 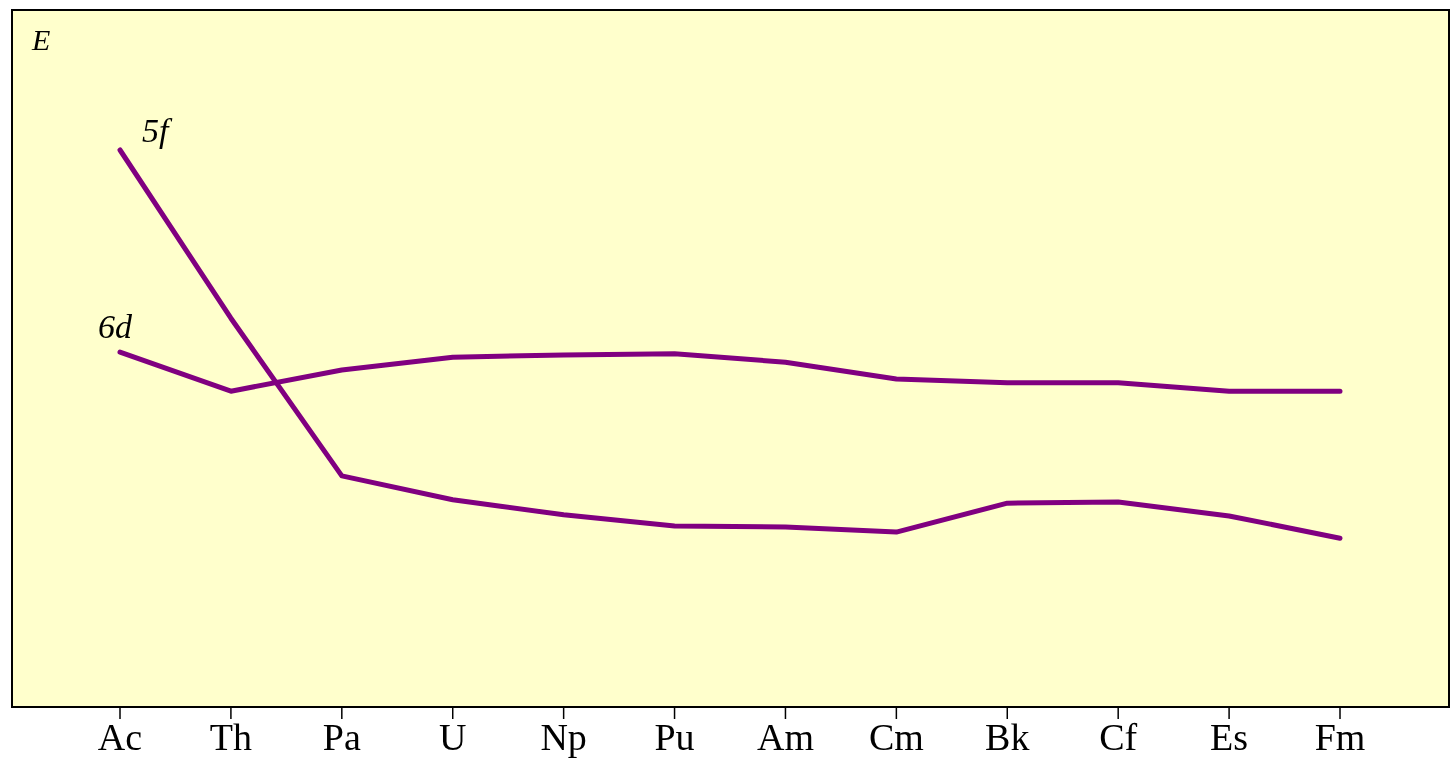 What do you see at coordinates (120, 737) in the screenshot?
I see `x-tick-label: Ac` at bounding box center [120, 737].